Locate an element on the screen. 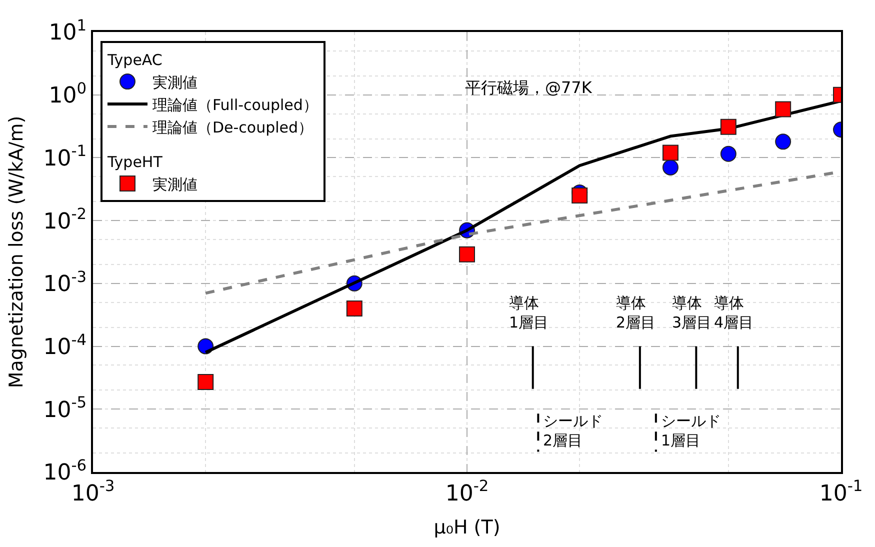  annotation: TypeAC is located at coordinates (134, 59).